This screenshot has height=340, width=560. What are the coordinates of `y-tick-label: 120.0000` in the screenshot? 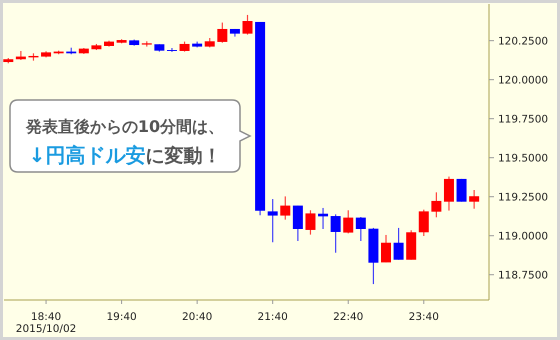 It's located at (523, 80).